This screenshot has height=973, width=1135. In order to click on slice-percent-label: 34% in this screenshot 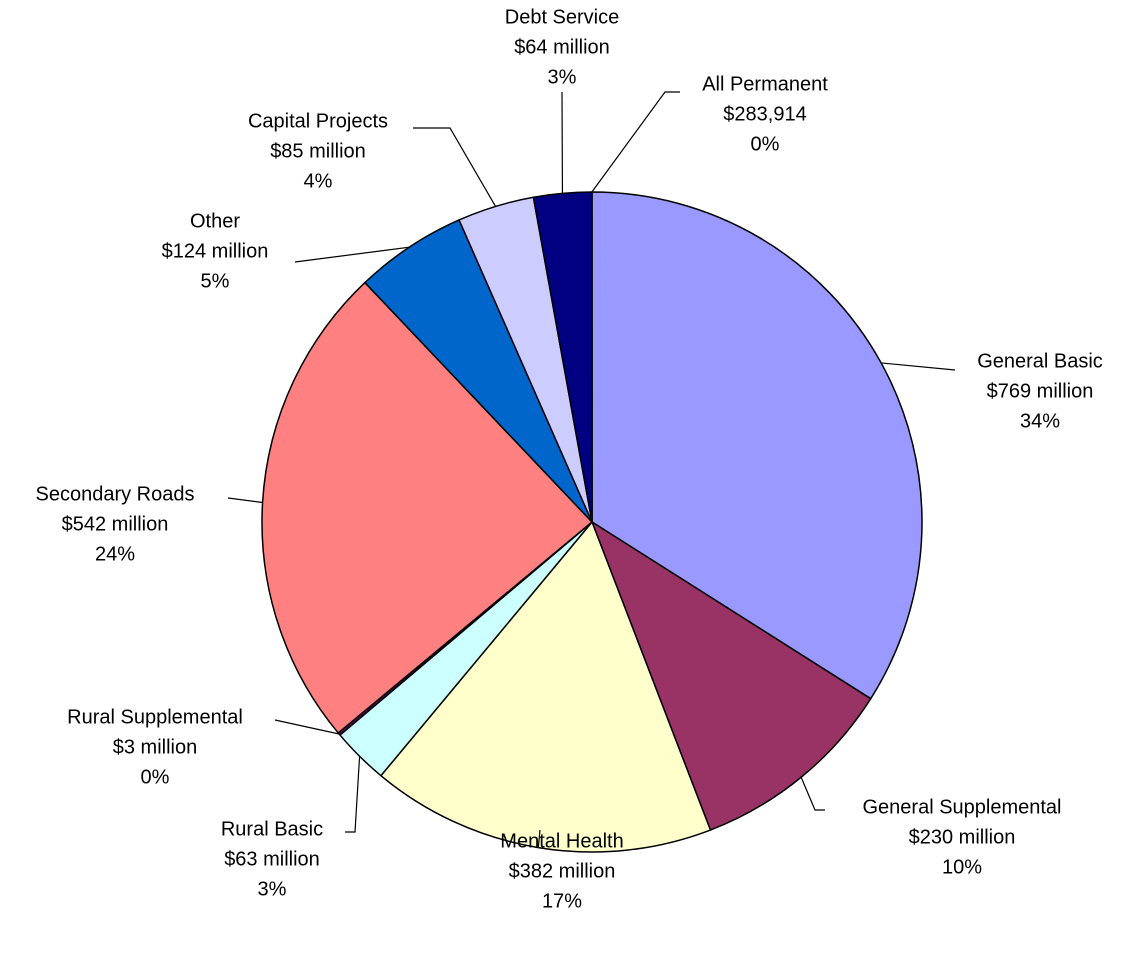, I will do `click(1040, 421)`.